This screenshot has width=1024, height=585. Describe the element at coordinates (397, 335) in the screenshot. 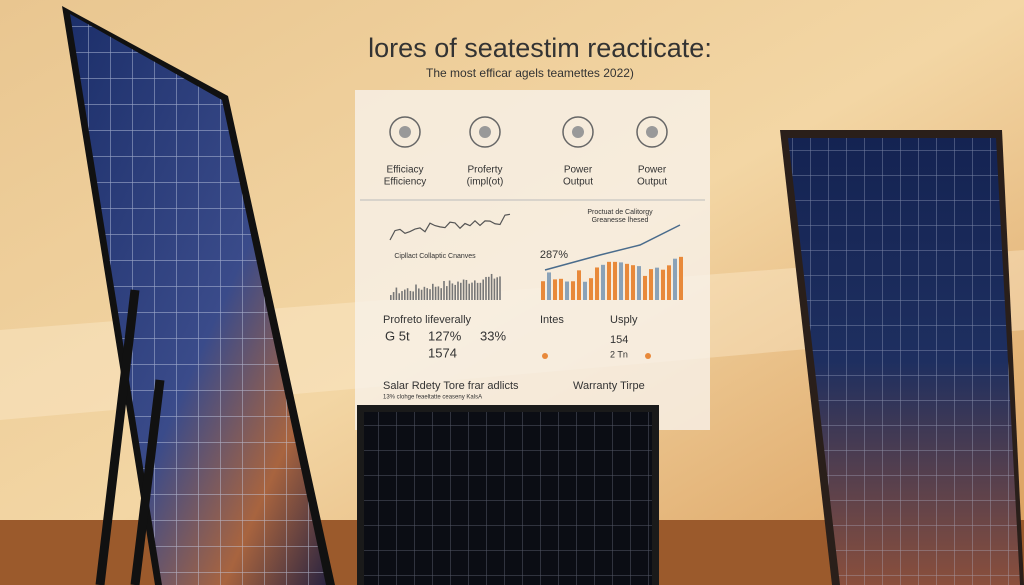

I see `stat: G 5t` at that location.